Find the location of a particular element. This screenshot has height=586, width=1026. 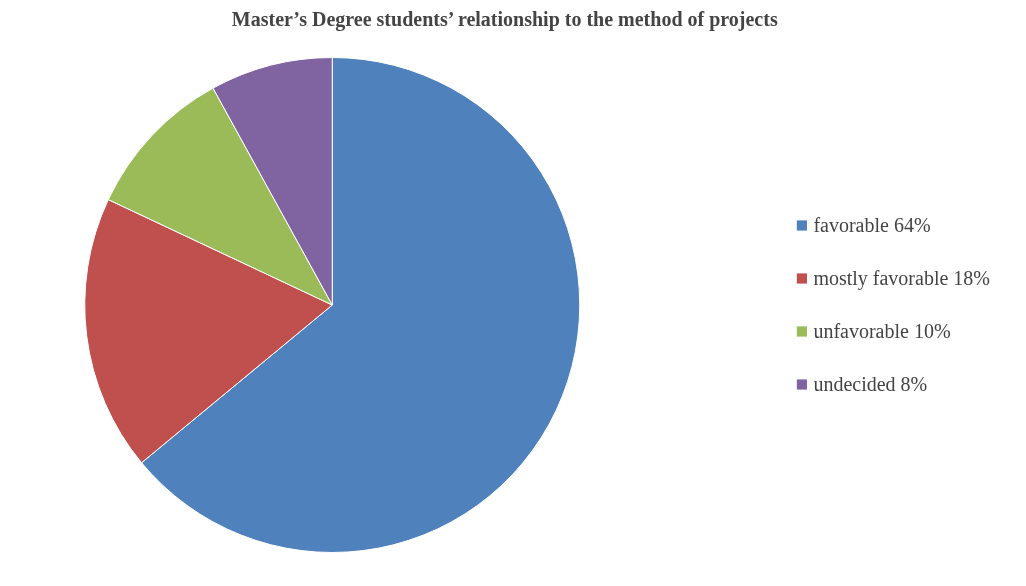

legend-label: undecided 8% is located at coordinates (870, 384).